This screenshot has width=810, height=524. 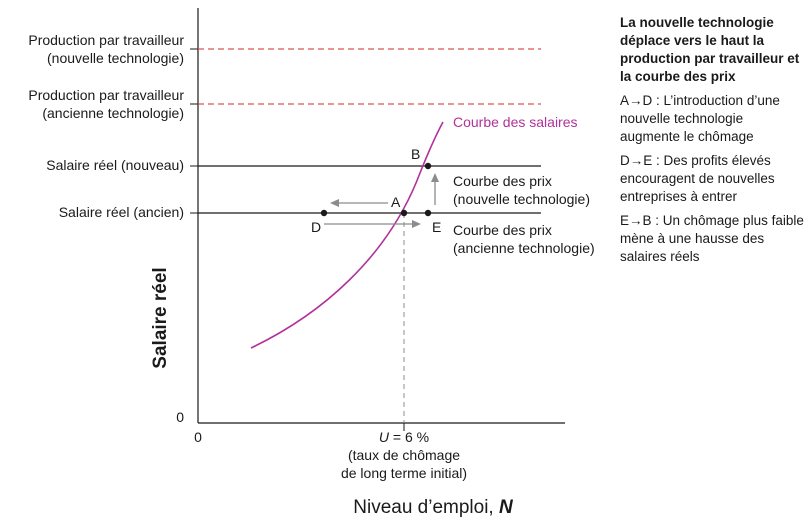 I want to click on price-new-label-1: Courbe des prix, so click(x=502, y=181).